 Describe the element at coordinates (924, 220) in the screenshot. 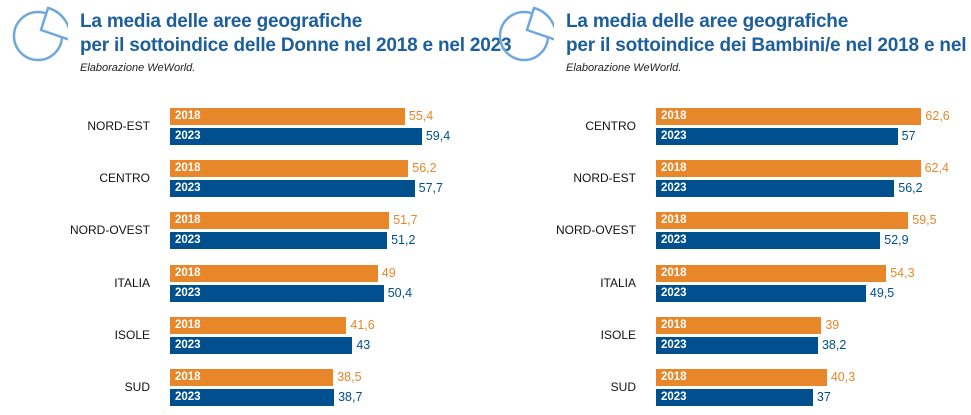

I see `data-label: 59,5` at that location.